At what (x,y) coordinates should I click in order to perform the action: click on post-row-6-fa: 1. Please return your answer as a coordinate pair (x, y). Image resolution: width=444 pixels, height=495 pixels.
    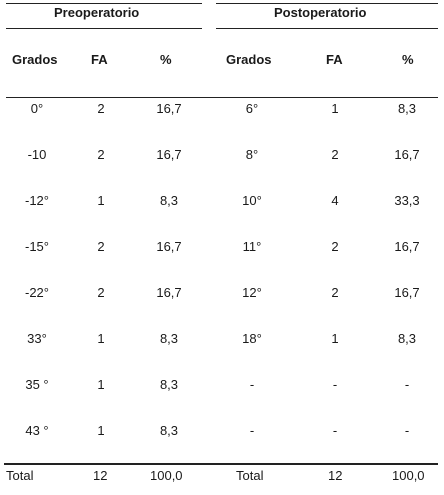
    Looking at the image, I should click on (335, 338).